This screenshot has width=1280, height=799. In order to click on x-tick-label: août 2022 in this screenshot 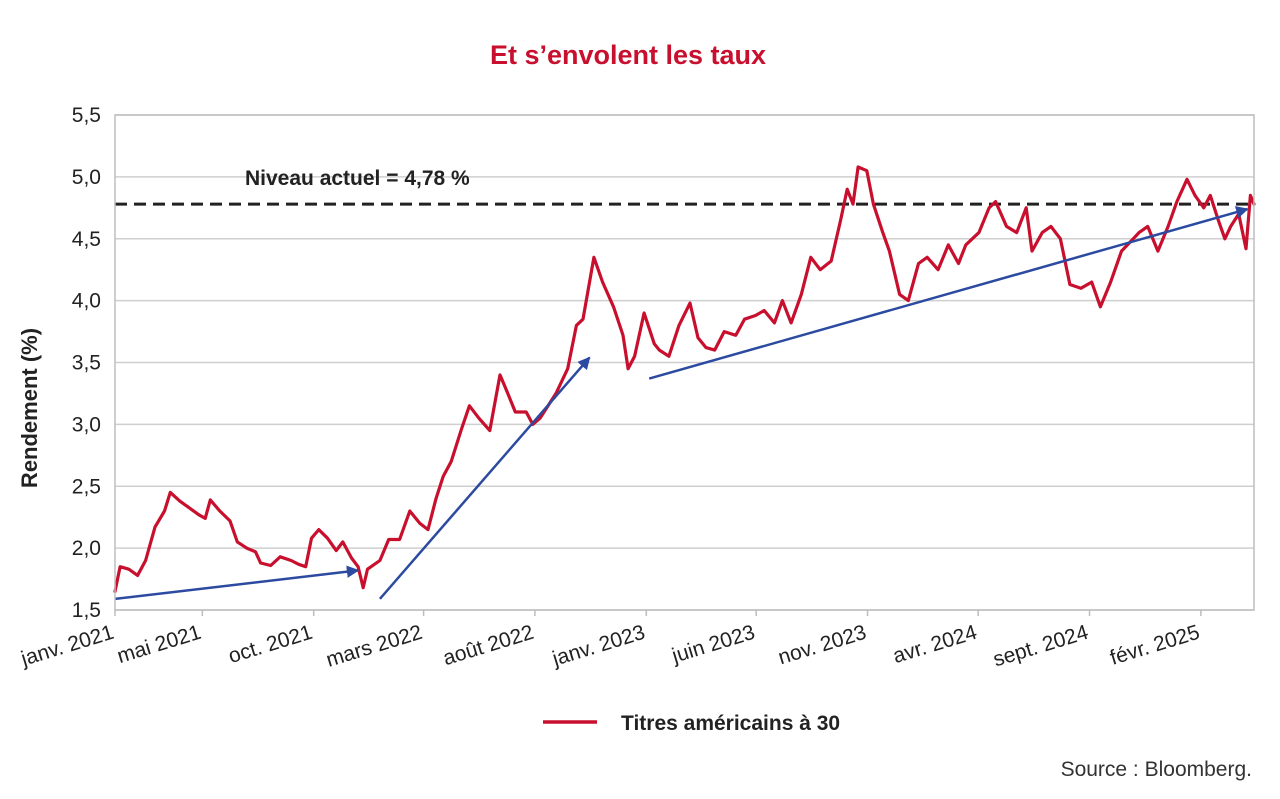, I will do `click(488, 645)`.